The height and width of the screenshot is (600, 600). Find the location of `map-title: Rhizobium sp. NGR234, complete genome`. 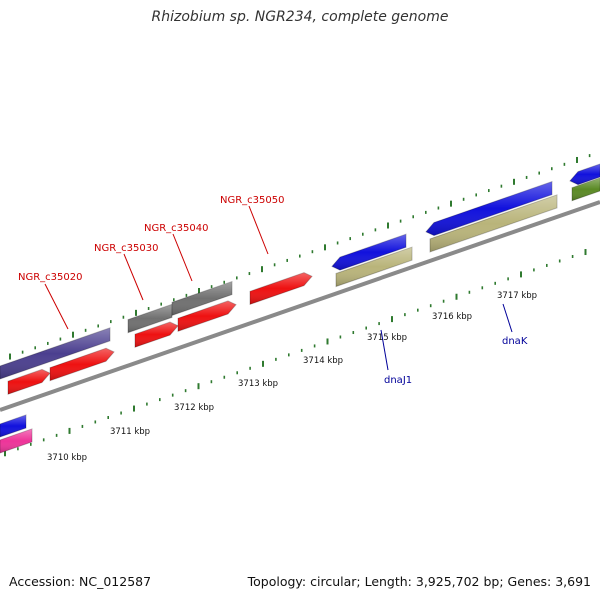

map-title: Rhizobium sp. NGR234, complete genome is located at coordinates (300, 17).